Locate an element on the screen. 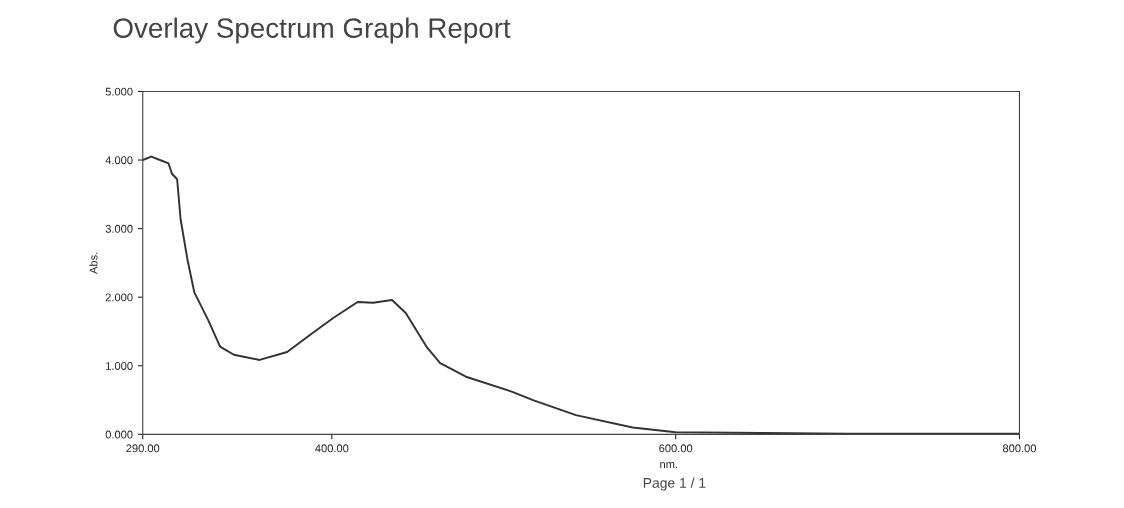 Image resolution: width=1124 pixels, height=508 pixels. x-tick-label: 400.00 is located at coordinates (332, 448).